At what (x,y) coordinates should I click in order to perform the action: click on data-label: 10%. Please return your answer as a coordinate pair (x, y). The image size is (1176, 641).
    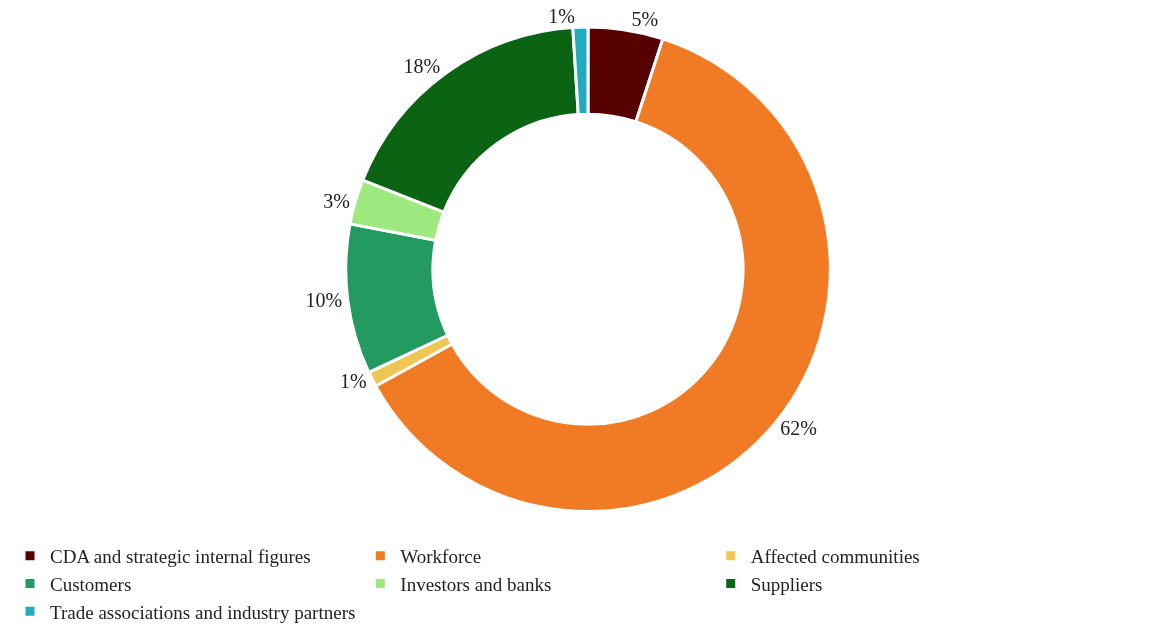
    Looking at the image, I should click on (324, 299).